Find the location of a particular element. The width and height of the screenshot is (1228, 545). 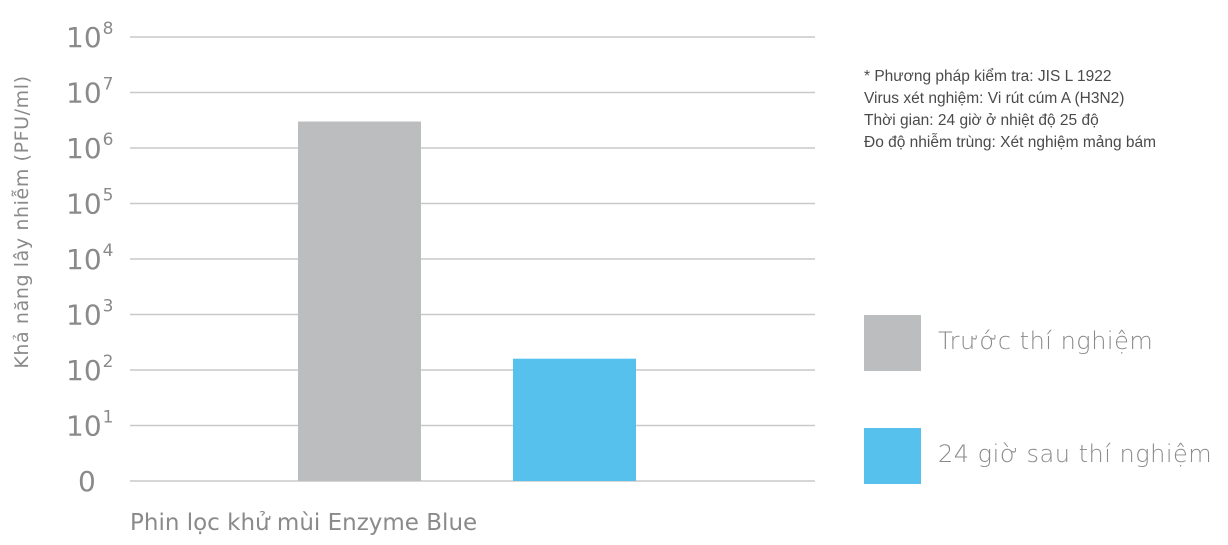

note-line: * Phương pháp kiểm tra: JIS L 1922 is located at coordinates (988, 76).